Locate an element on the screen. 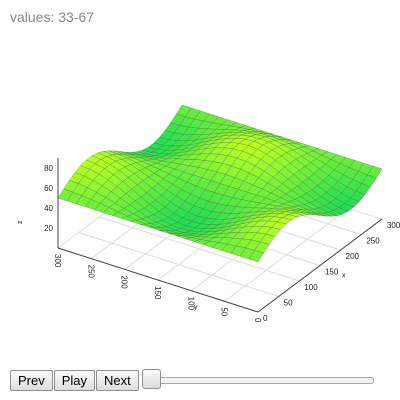 The image size is (400, 400). prev-button: Prev is located at coordinates (31, 380).